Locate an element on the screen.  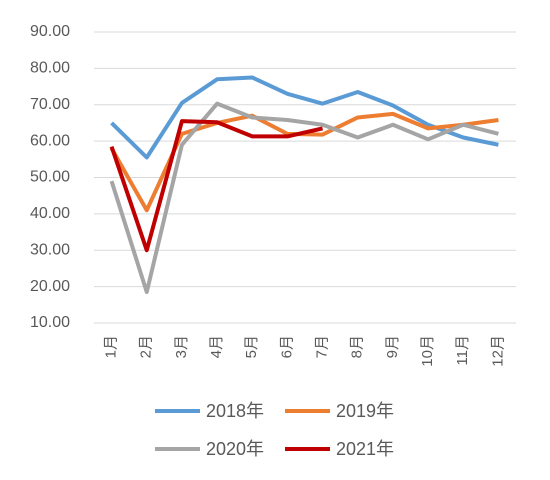
y-tick-label: 10.00 is located at coordinates (50, 322).